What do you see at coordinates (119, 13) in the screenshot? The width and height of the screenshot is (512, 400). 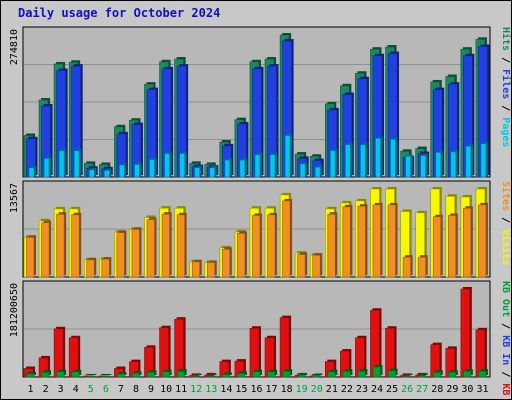 I see `chart-title: Daily usage for October 2024` at bounding box center [119, 13].